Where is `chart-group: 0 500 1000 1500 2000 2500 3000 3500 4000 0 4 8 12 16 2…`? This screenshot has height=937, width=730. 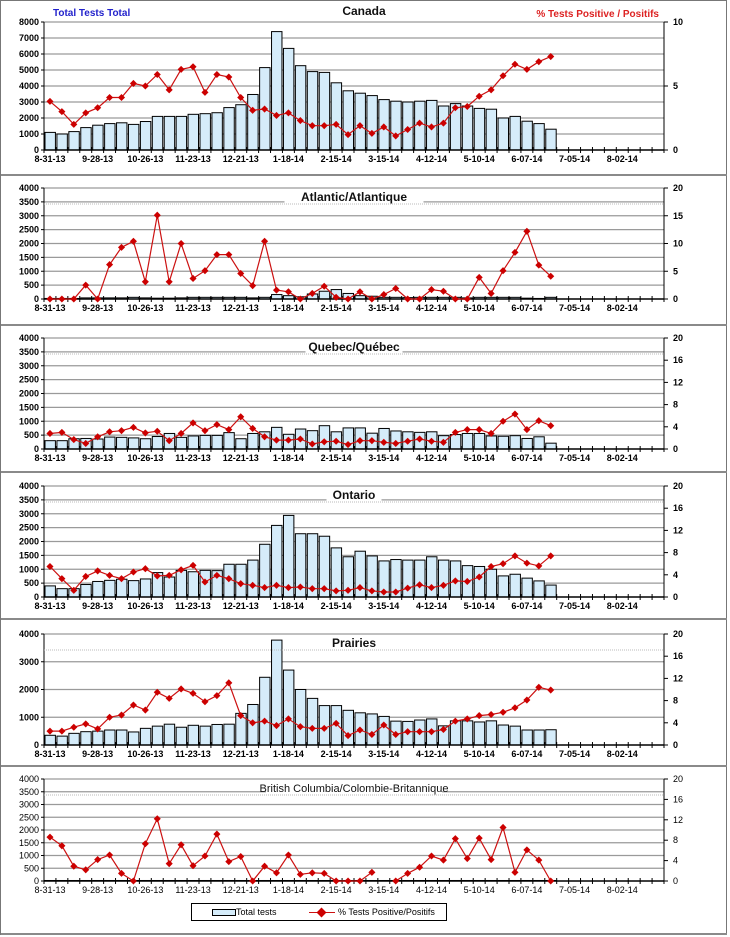 chart-group: 0 500 1000 1500 2000 2500 3000 3500 4000 0 4 8 12 16 2… is located at coordinates (351, 398).